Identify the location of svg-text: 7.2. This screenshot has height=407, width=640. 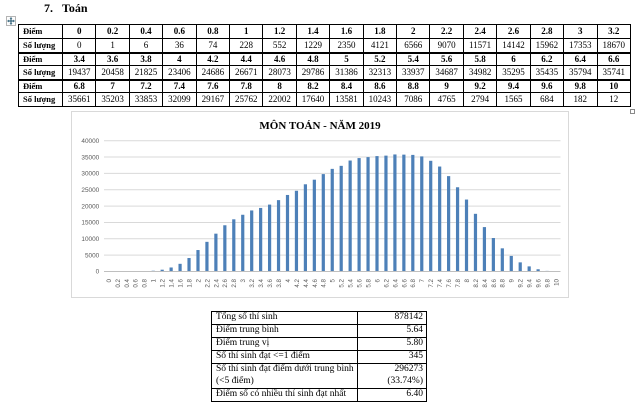
(431, 282).